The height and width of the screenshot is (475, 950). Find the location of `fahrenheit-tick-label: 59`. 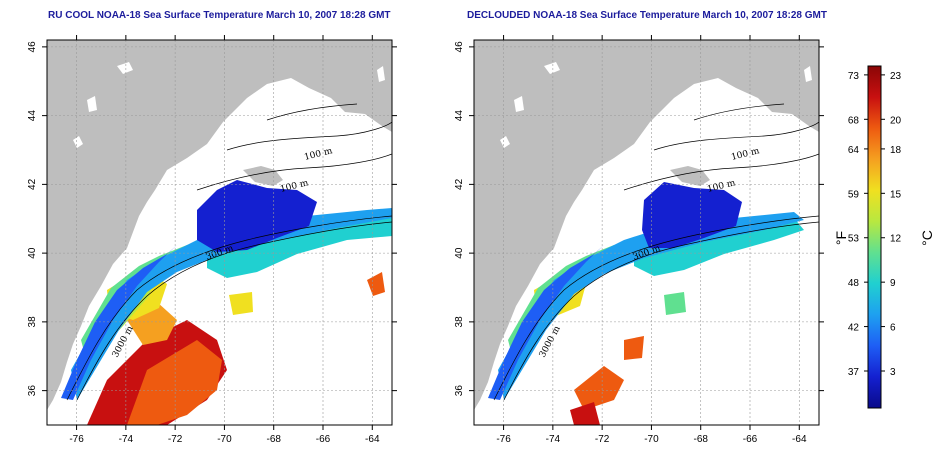

fahrenheit-tick-label: 59 is located at coordinates (854, 194).